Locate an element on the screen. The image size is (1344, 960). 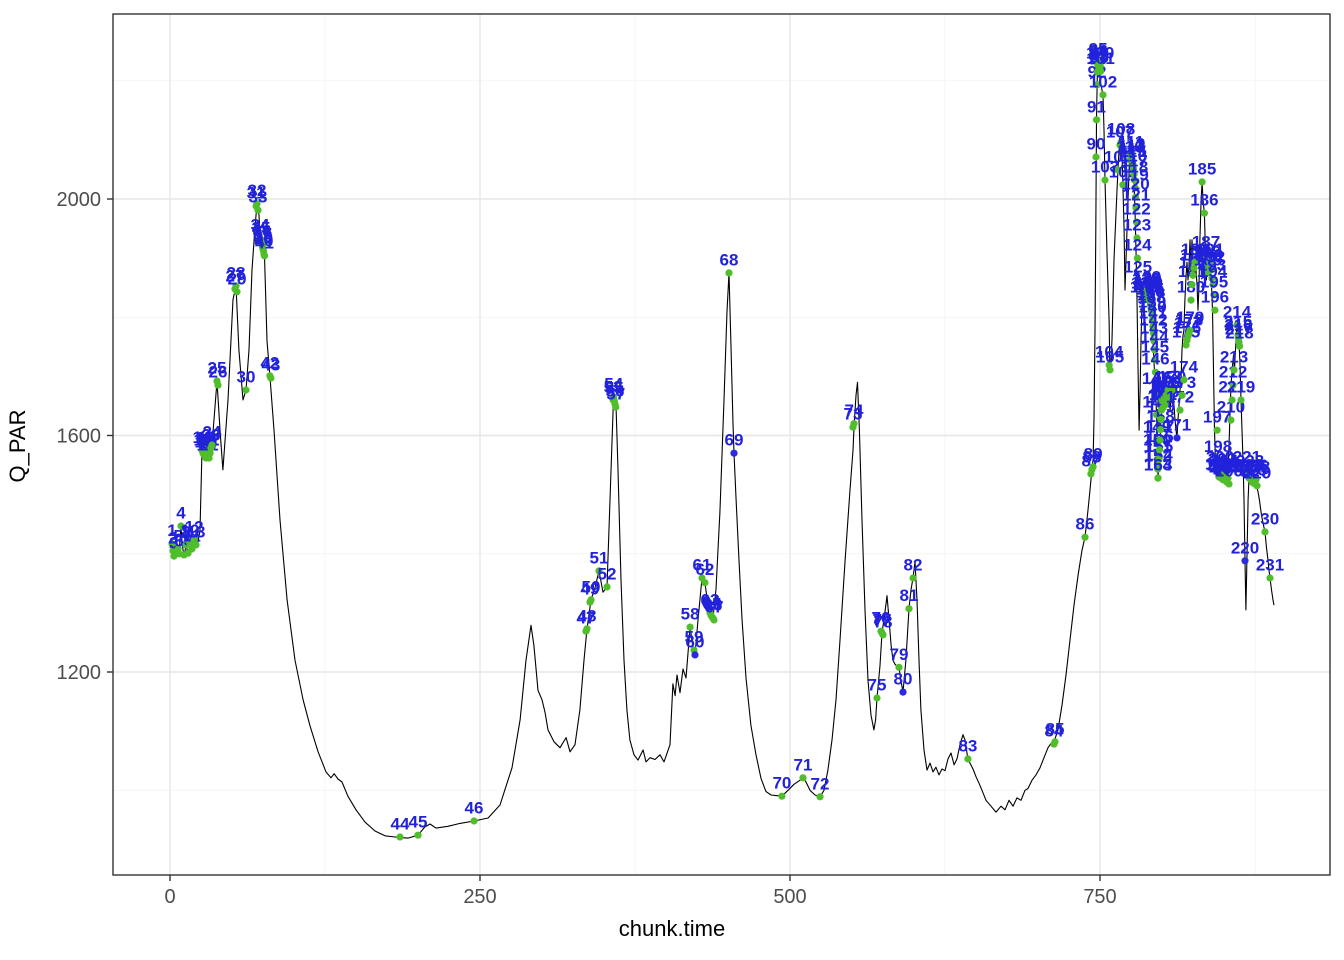
point-label: 202 is located at coordinates (1222, 459).